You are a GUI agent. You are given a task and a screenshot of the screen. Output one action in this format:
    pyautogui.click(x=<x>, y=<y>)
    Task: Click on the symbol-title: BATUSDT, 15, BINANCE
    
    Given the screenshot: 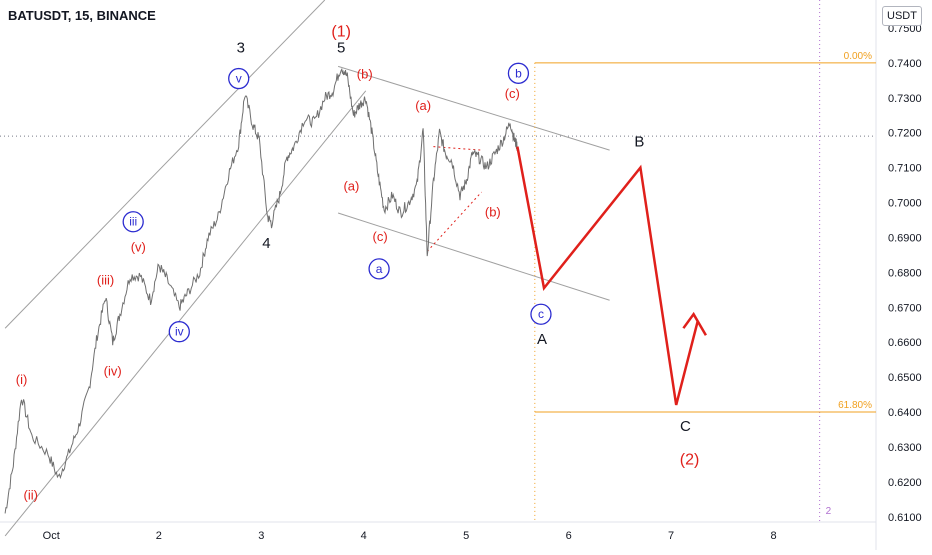 What is the action you would take?
    pyautogui.click(x=82, y=15)
    